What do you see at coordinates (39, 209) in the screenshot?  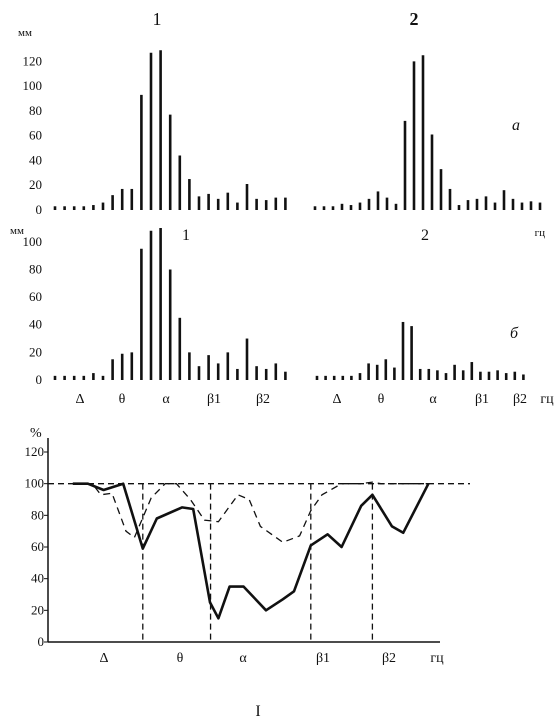 I see `panel-a-ytick-0: 0` at bounding box center [39, 209].